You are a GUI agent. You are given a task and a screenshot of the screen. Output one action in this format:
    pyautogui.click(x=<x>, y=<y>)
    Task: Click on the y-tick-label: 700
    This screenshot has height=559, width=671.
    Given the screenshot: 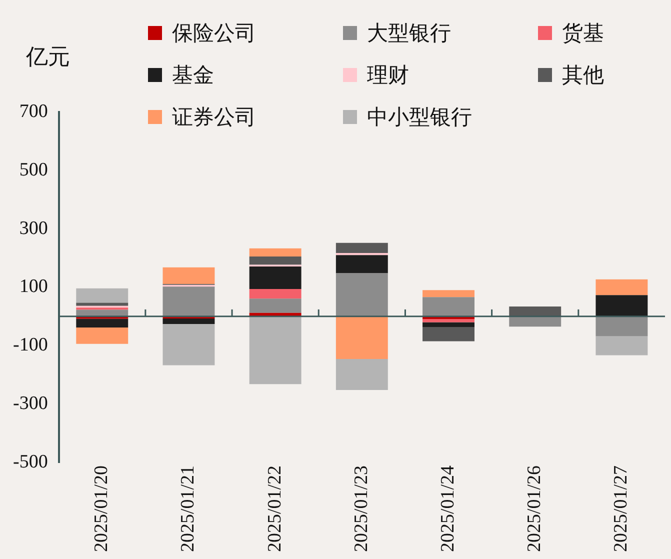 What is the action you would take?
    pyautogui.click(x=33, y=111)
    